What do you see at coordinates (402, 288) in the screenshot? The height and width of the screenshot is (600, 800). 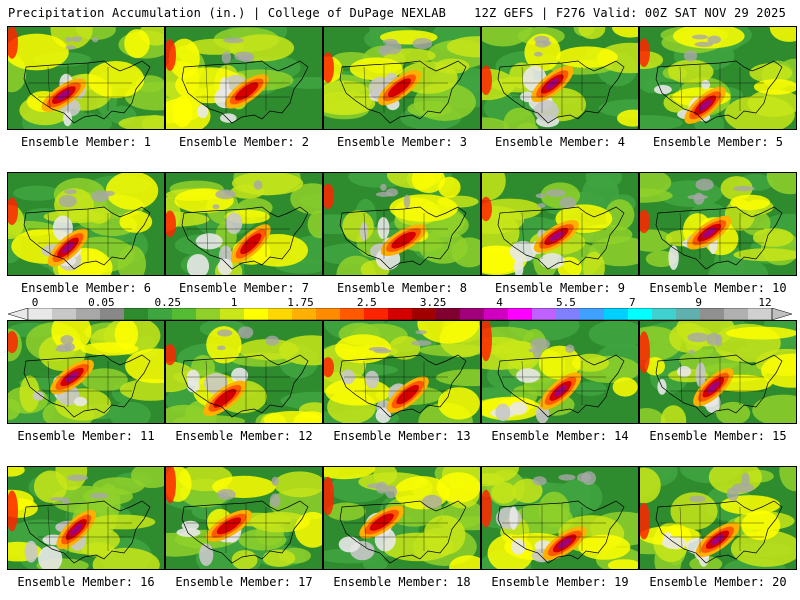 I see `ensemble-member-label: Ensemble Member: 8` at bounding box center [402, 288].